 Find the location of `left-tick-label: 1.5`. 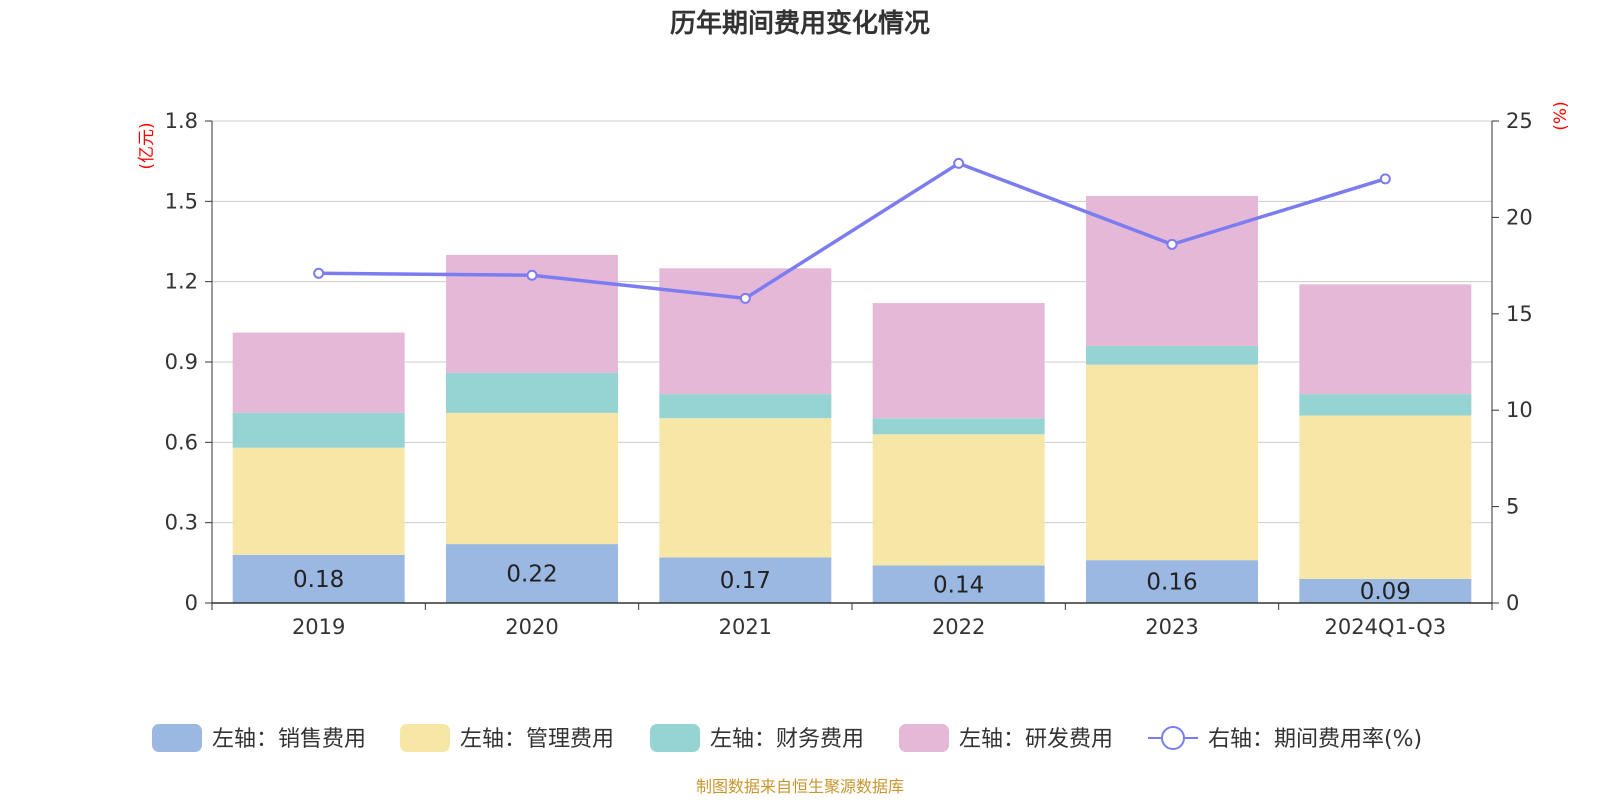

left-tick-label: 1.5 is located at coordinates (181, 201).